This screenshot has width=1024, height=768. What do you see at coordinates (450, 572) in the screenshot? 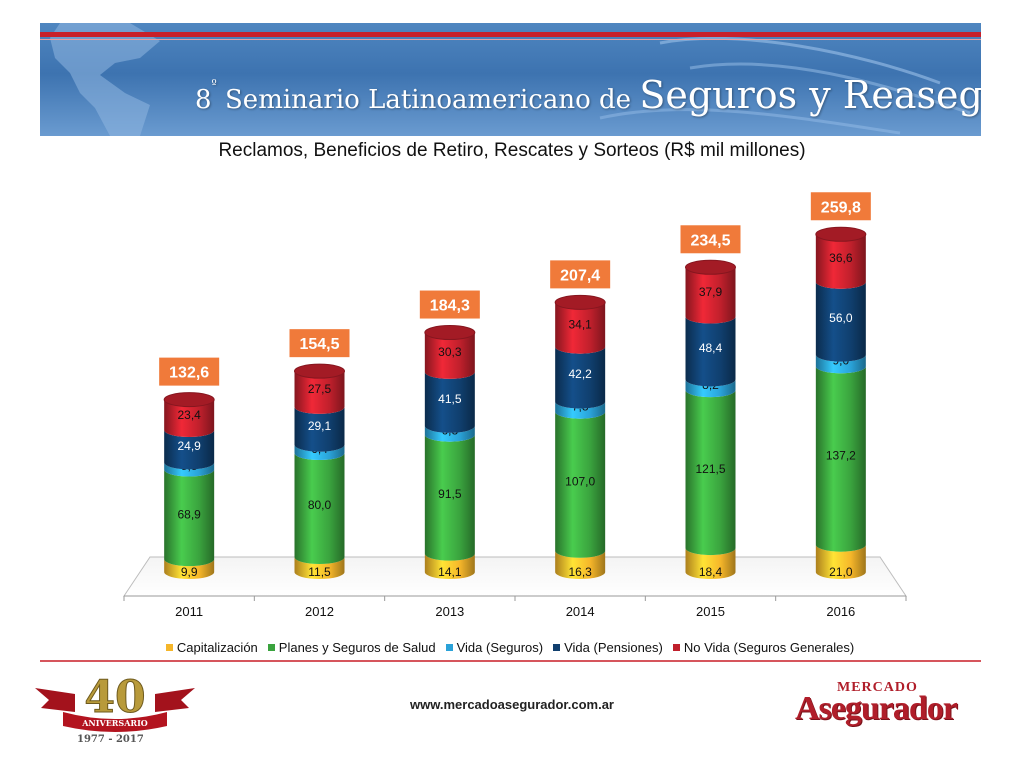
I see `data-label-capitalizacion-2013: 14,1` at bounding box center [450, 572].